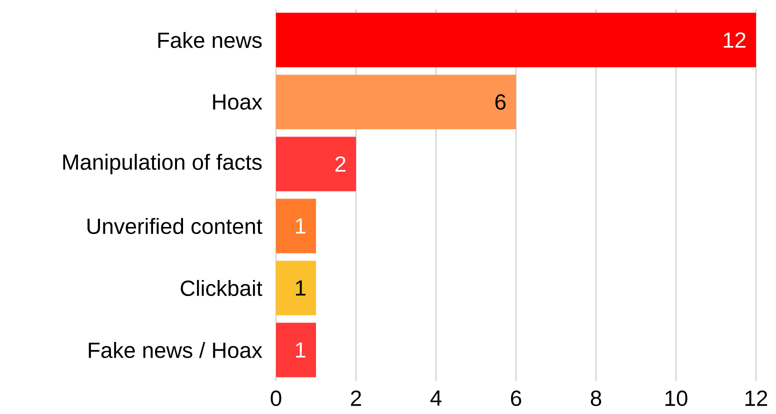 This screenshot has width=776, height=414. Describe the element at coordinates (500, 102) in the screenshot. I see `data-label: 6` at that location.